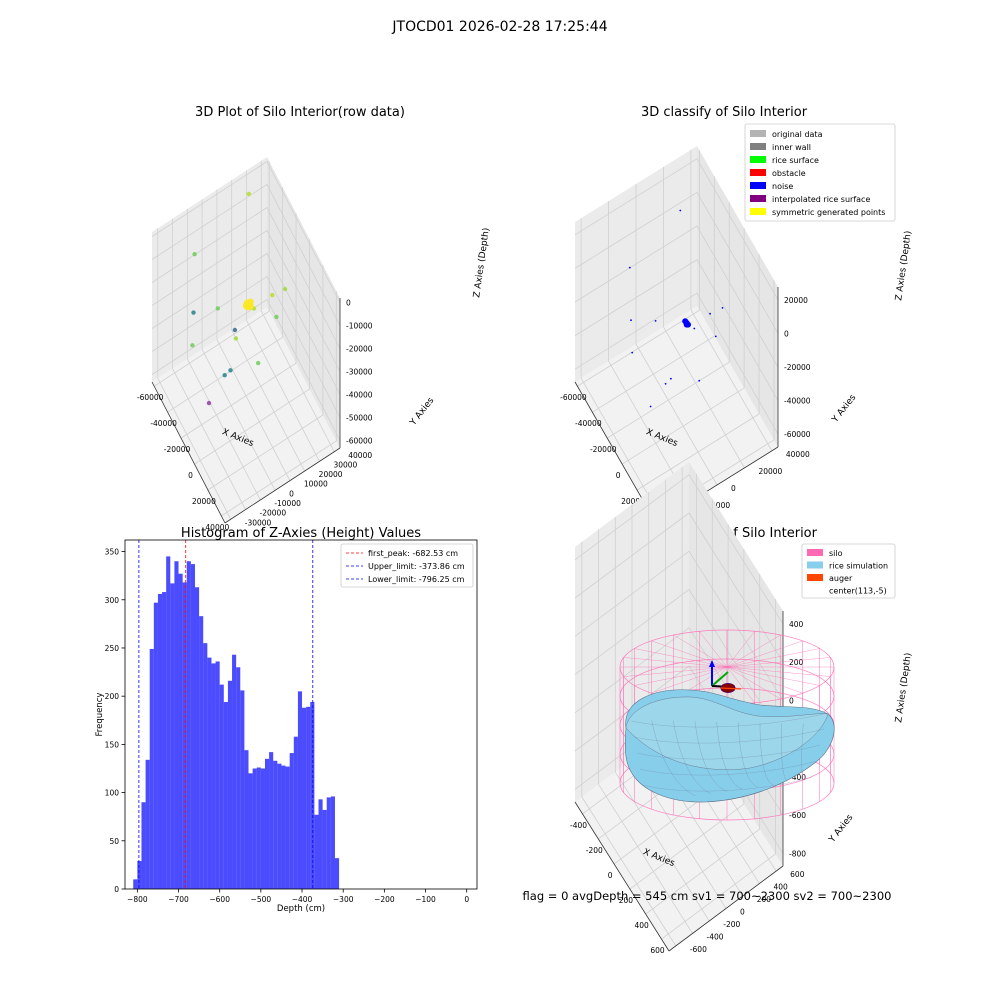  I want to click on y-tick-label: 10000, so click(316, 484).